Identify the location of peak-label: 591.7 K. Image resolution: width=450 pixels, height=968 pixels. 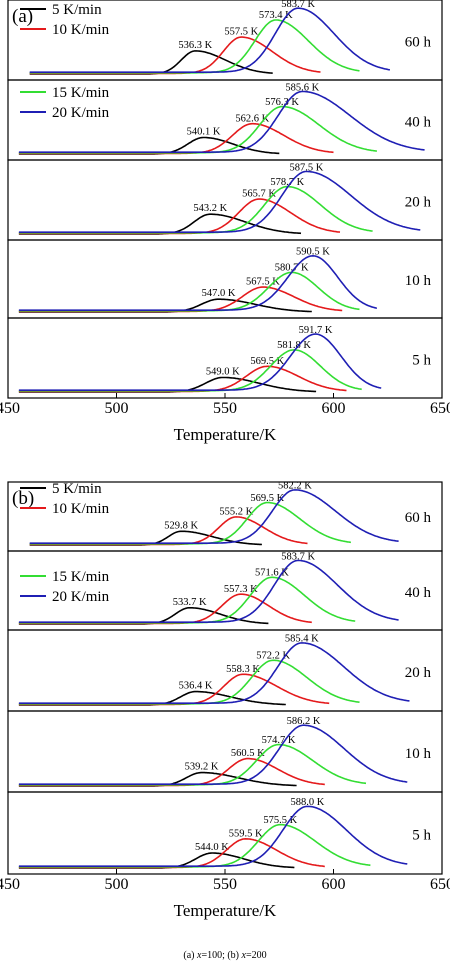
(316, 330).